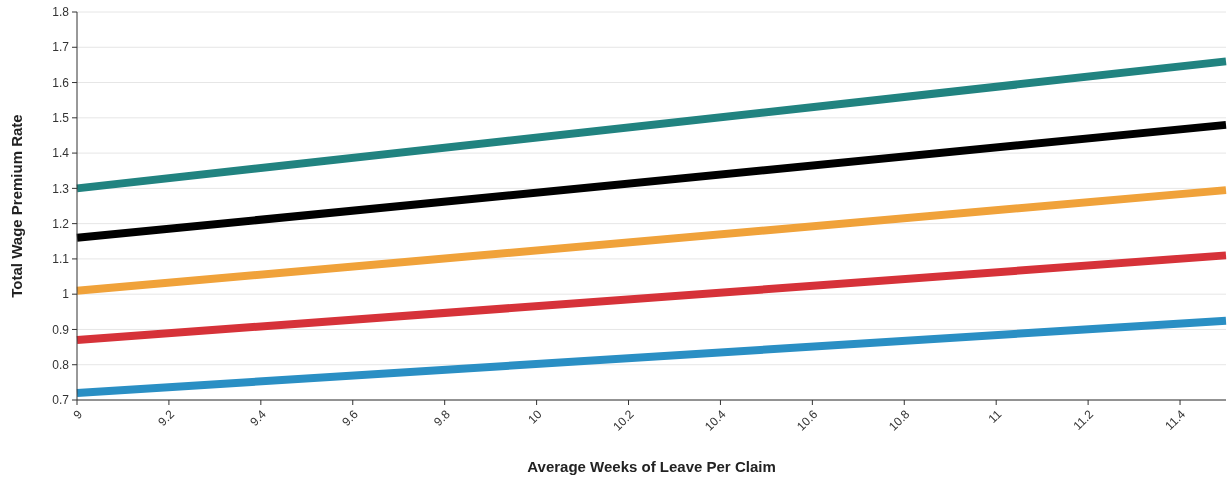  Describe the element at coordinates (61, 47) in the screenshot. I see `y-tick-label: 1.7` at that location.